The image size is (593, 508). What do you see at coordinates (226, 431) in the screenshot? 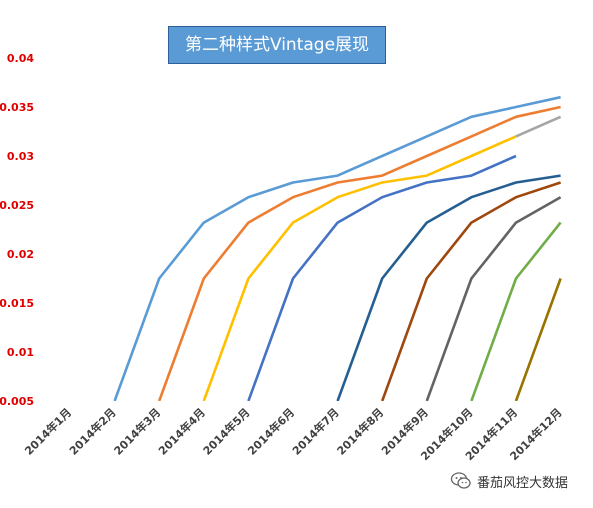
I see `x-tick-label: 2014年5月` at bounding box center [226, 431].